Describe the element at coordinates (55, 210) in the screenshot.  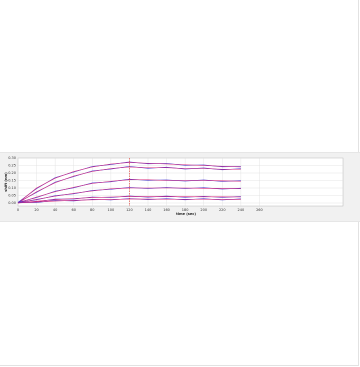
I see `x-tick-label: 40` at that location.